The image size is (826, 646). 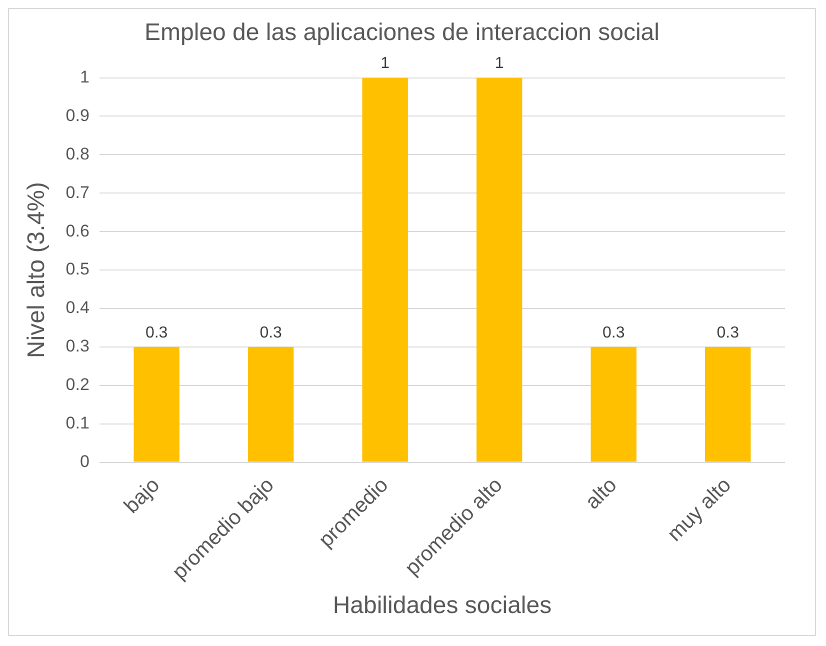 What do you see at coordinates (78, 384) in the screenshot?
I see `y-tick-label: 0.2` at bounding box center [78, 384].